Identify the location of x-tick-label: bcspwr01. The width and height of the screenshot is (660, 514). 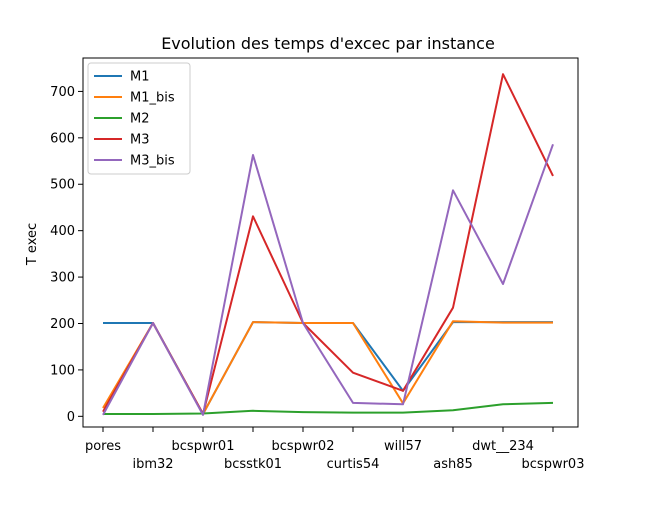
(203, 446).